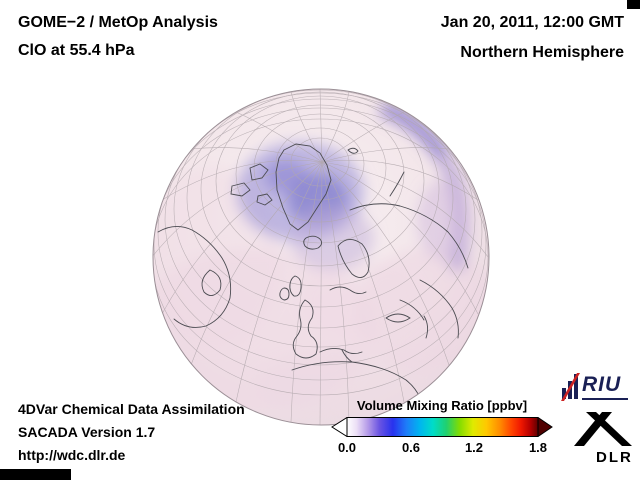  I want to click on coast-iceland, so click(313, 242).